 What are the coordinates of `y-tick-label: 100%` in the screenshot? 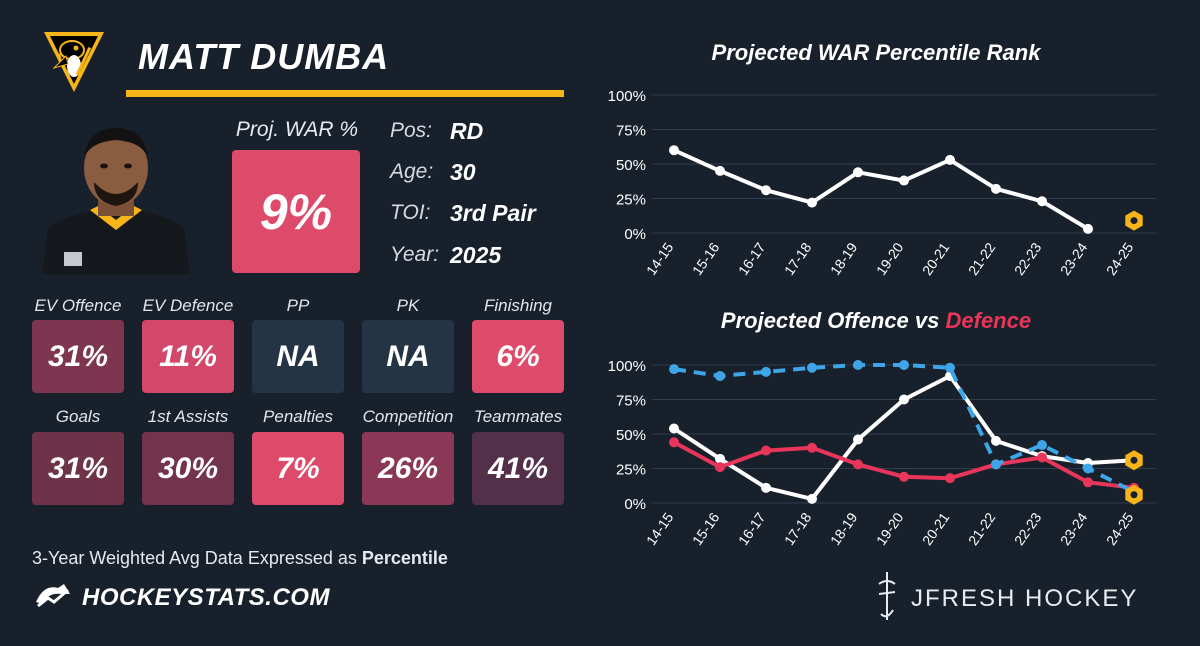 It's located at (627, 96).